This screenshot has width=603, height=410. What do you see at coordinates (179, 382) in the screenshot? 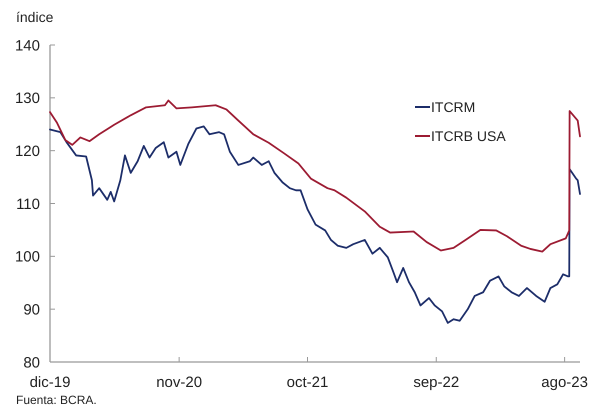
I see `x-tick-label: nov-20` at bounding box center [179, 382].